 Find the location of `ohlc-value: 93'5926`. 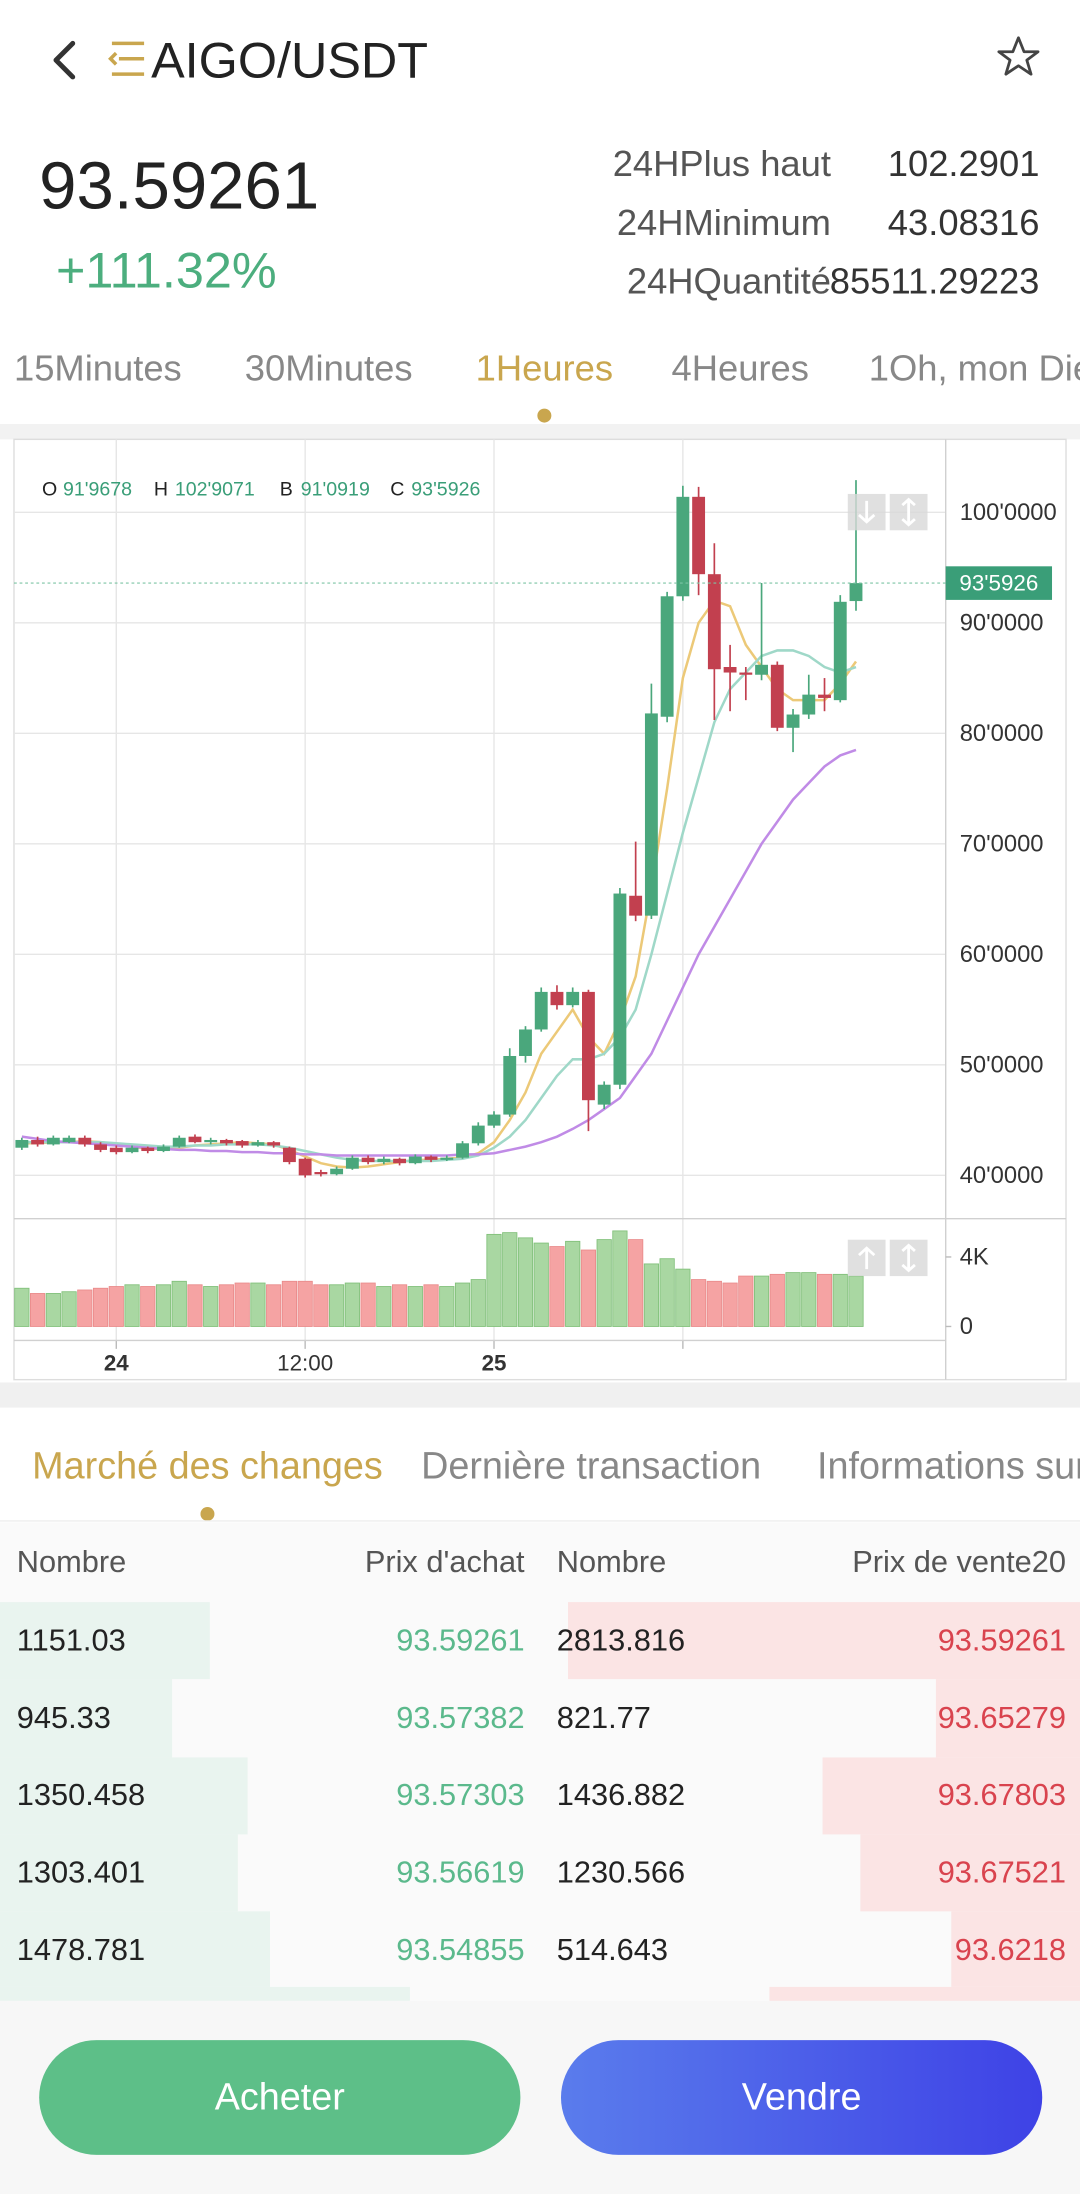

ohlc-value: 93'5926 is located at coordinates (445, 490).